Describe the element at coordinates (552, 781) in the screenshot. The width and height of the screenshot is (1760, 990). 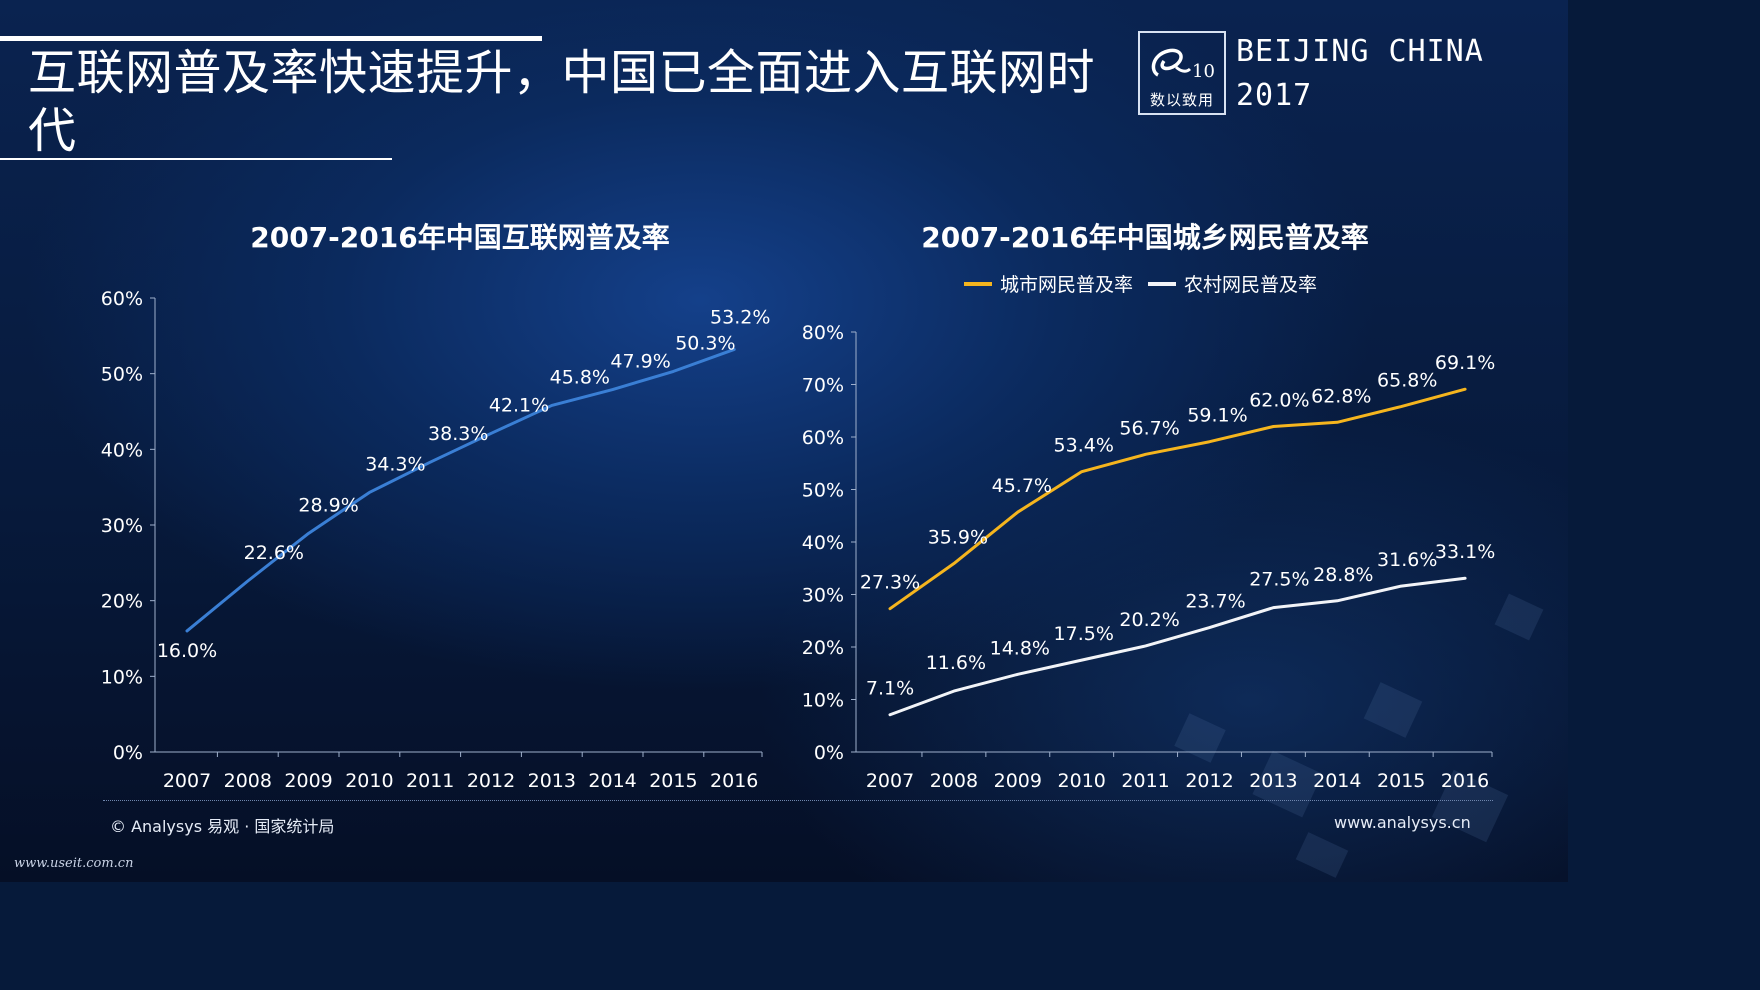
I see `chart1-x-tick-label: 2013` at that location.